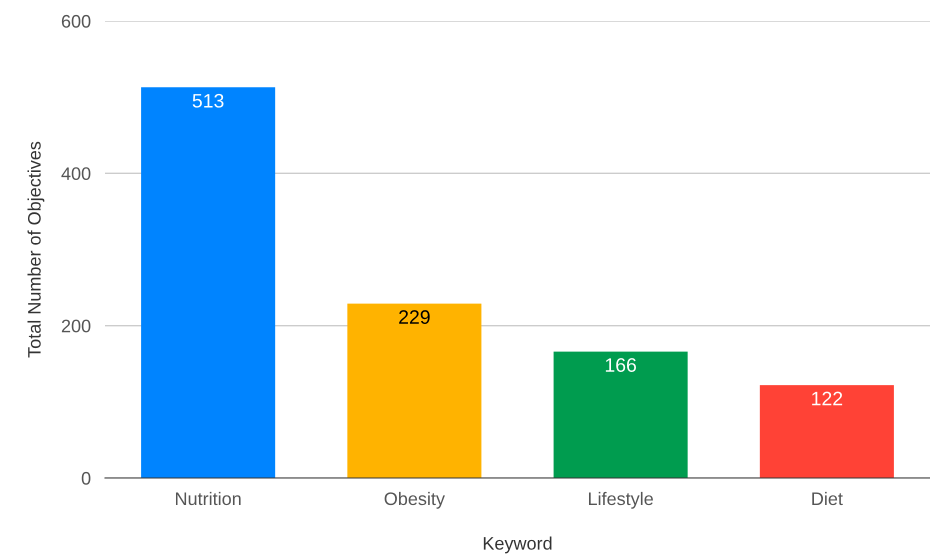  I want to click on x-tick-label: Nutrition, so click(208, 499).